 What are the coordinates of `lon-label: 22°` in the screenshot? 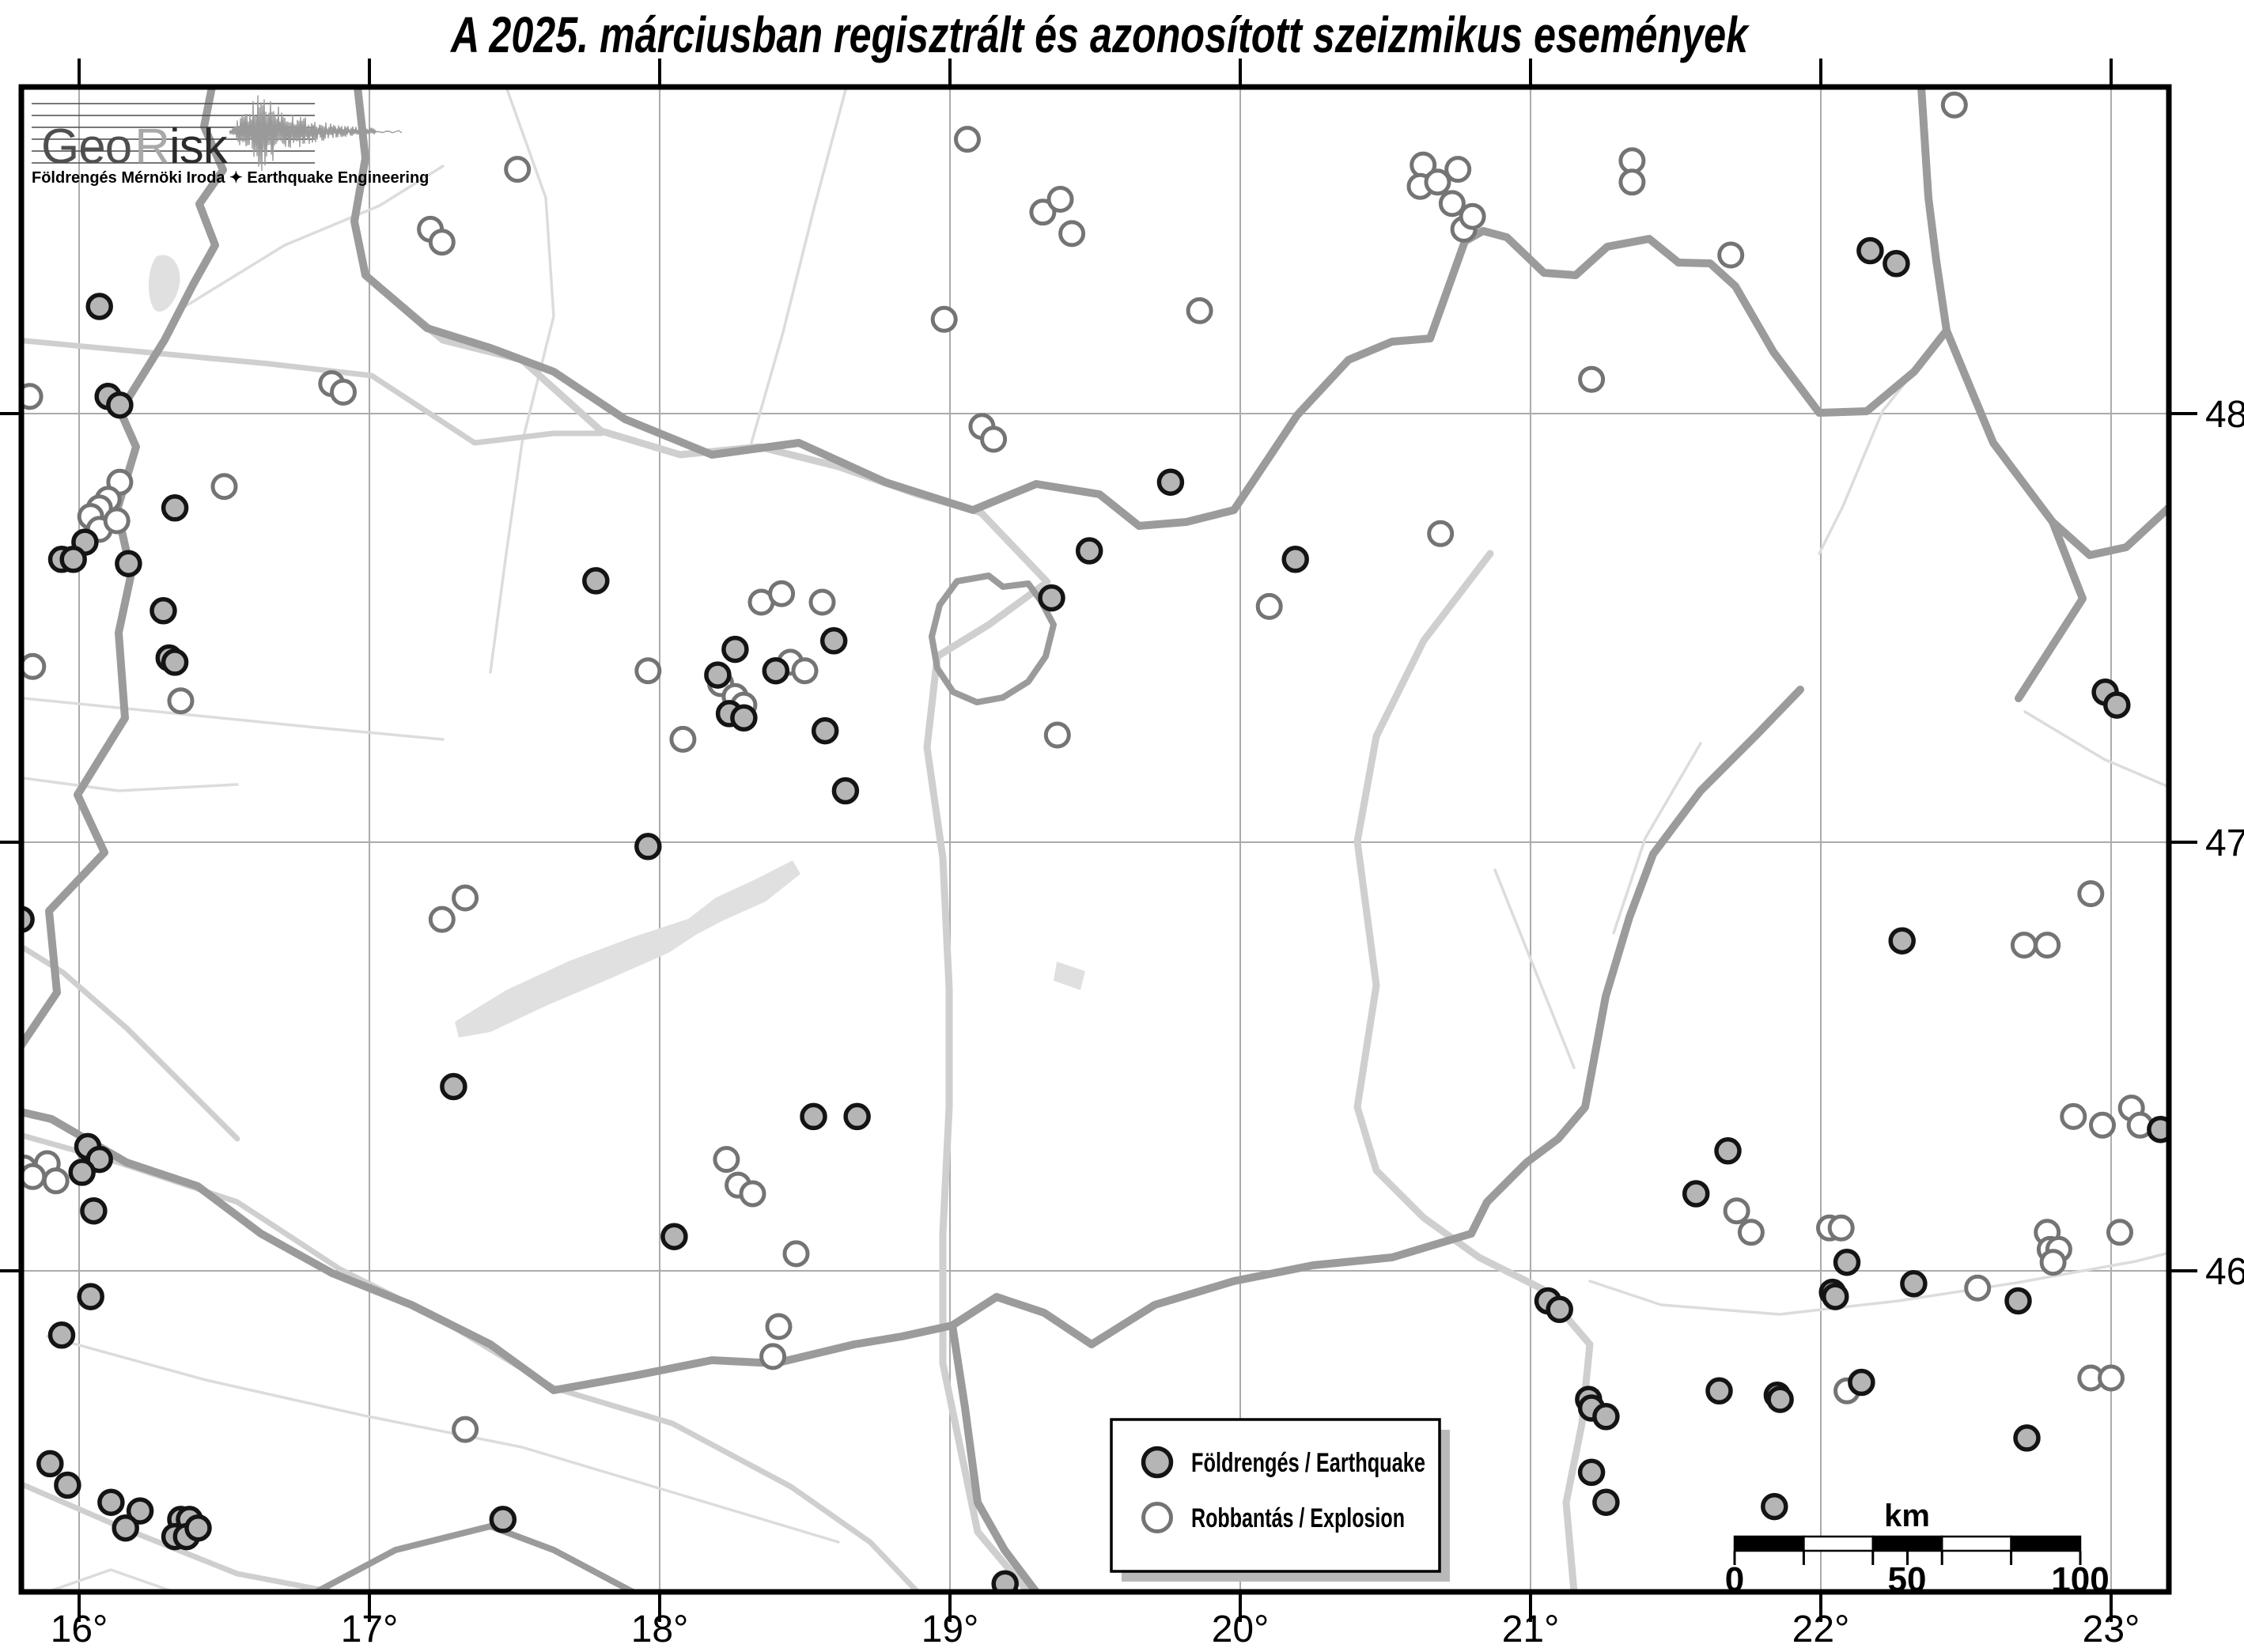 It's located at (1821, 1629).